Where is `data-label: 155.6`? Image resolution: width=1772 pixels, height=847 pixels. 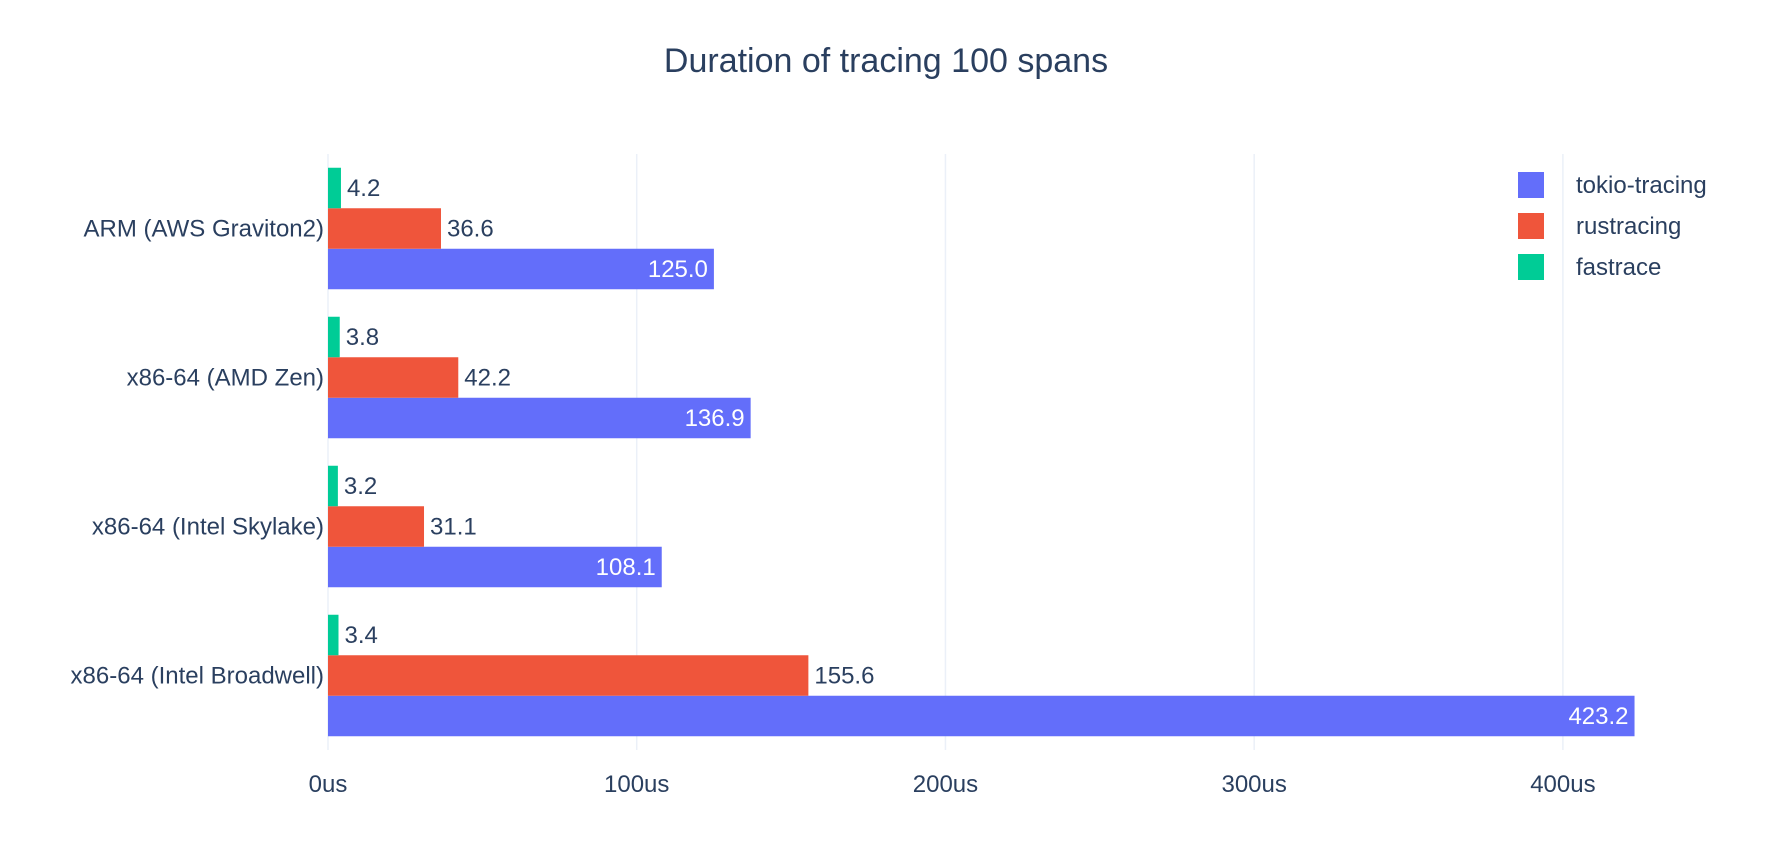 data-label: 155.6 is located at coordinates (844, 676).